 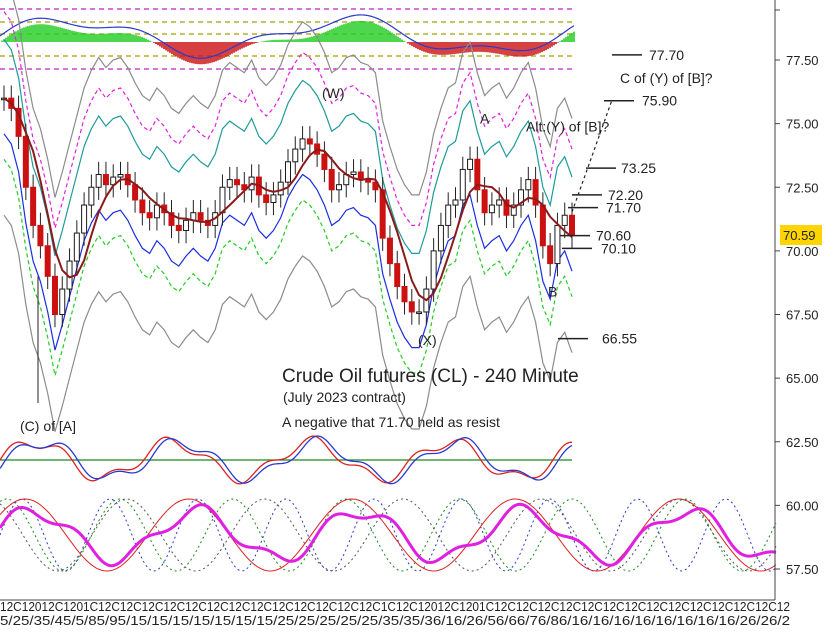 I want to click on price-level-label: 75.90, so click(x=659, y=101).